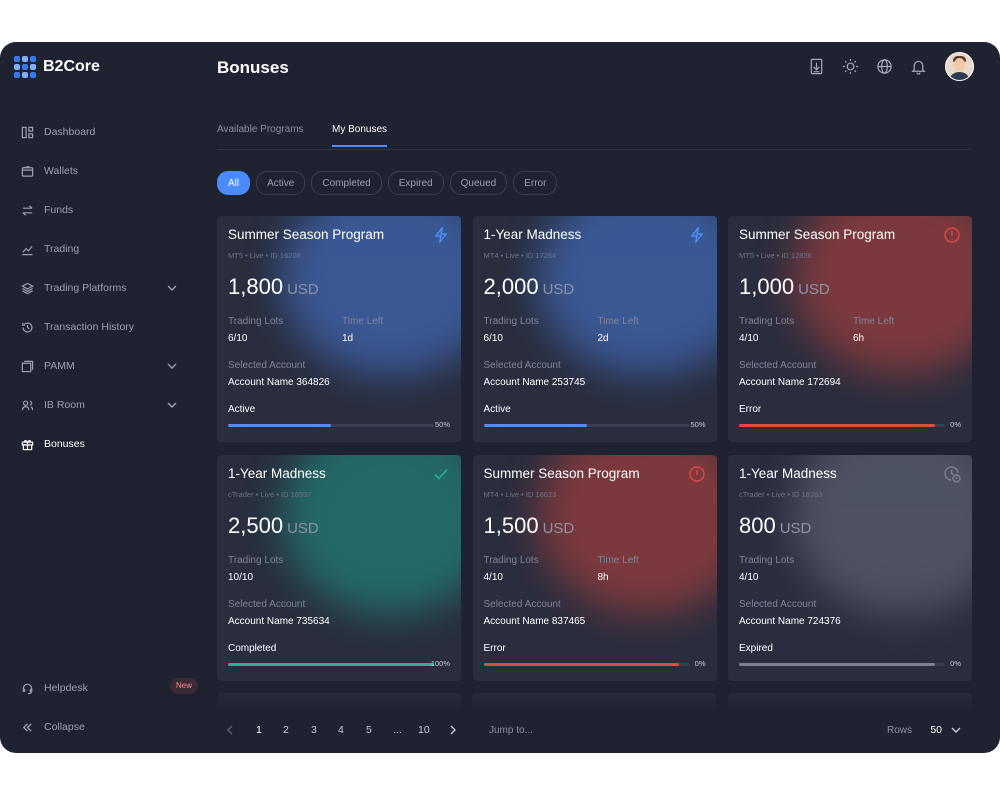  What do you see at coordinates (101, 210) in the screenshot?
I see `sidebar-item-funds: Funds` at bounding box center [101, 210].